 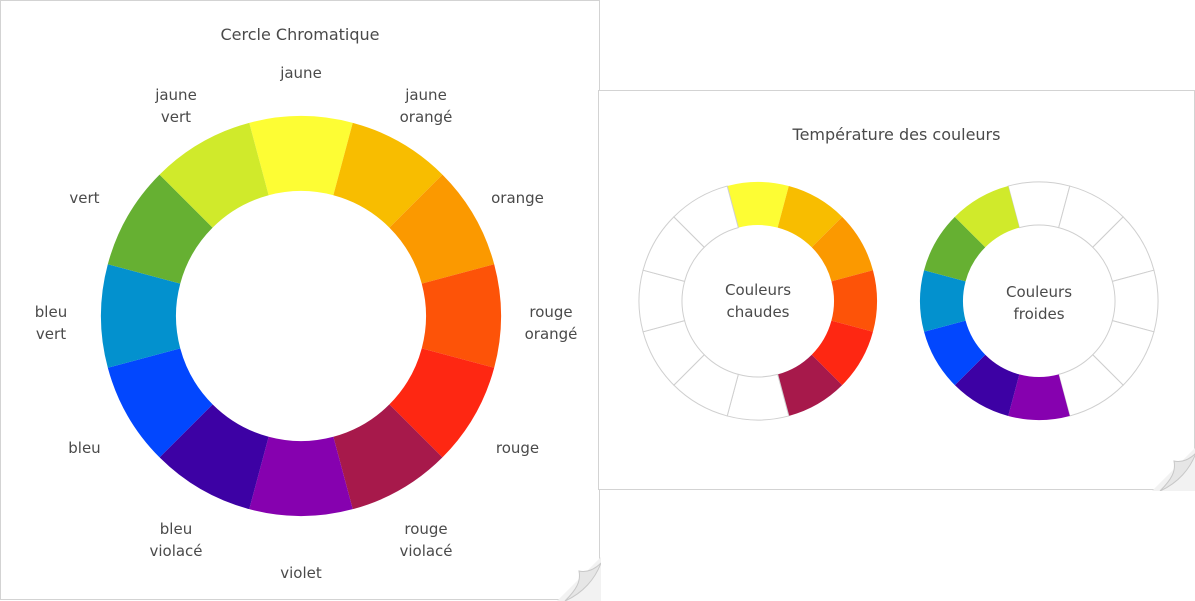 What do you see at coordinates (176, 539) in the screenshot?
I see `color-label-blue-violet: bleu violacé` at bounding box center [176, 539].